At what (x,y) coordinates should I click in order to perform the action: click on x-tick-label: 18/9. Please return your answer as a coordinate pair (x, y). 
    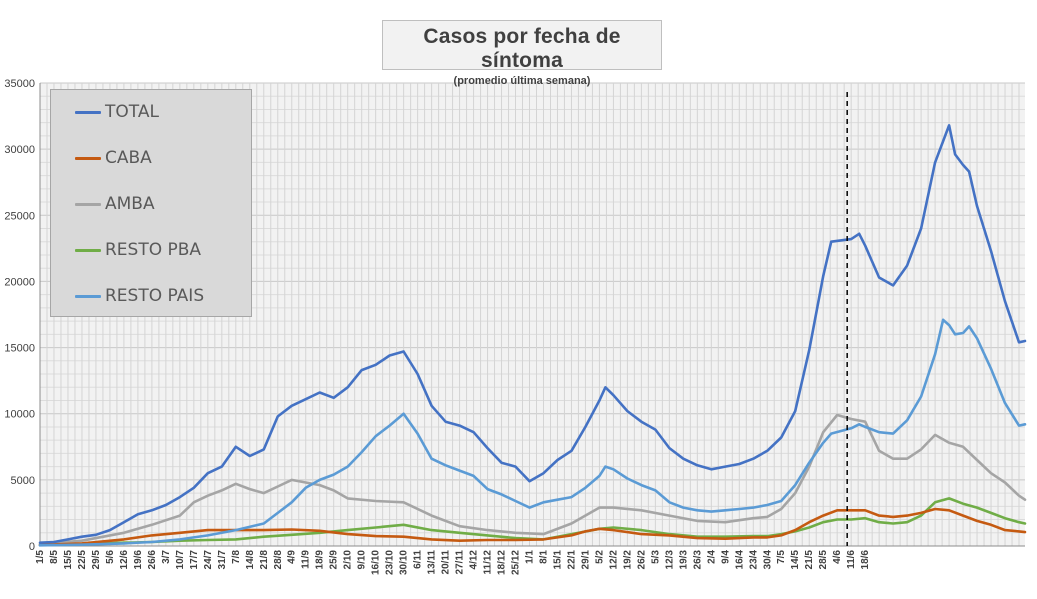
    Looking at the image, I should click on (320, 560).